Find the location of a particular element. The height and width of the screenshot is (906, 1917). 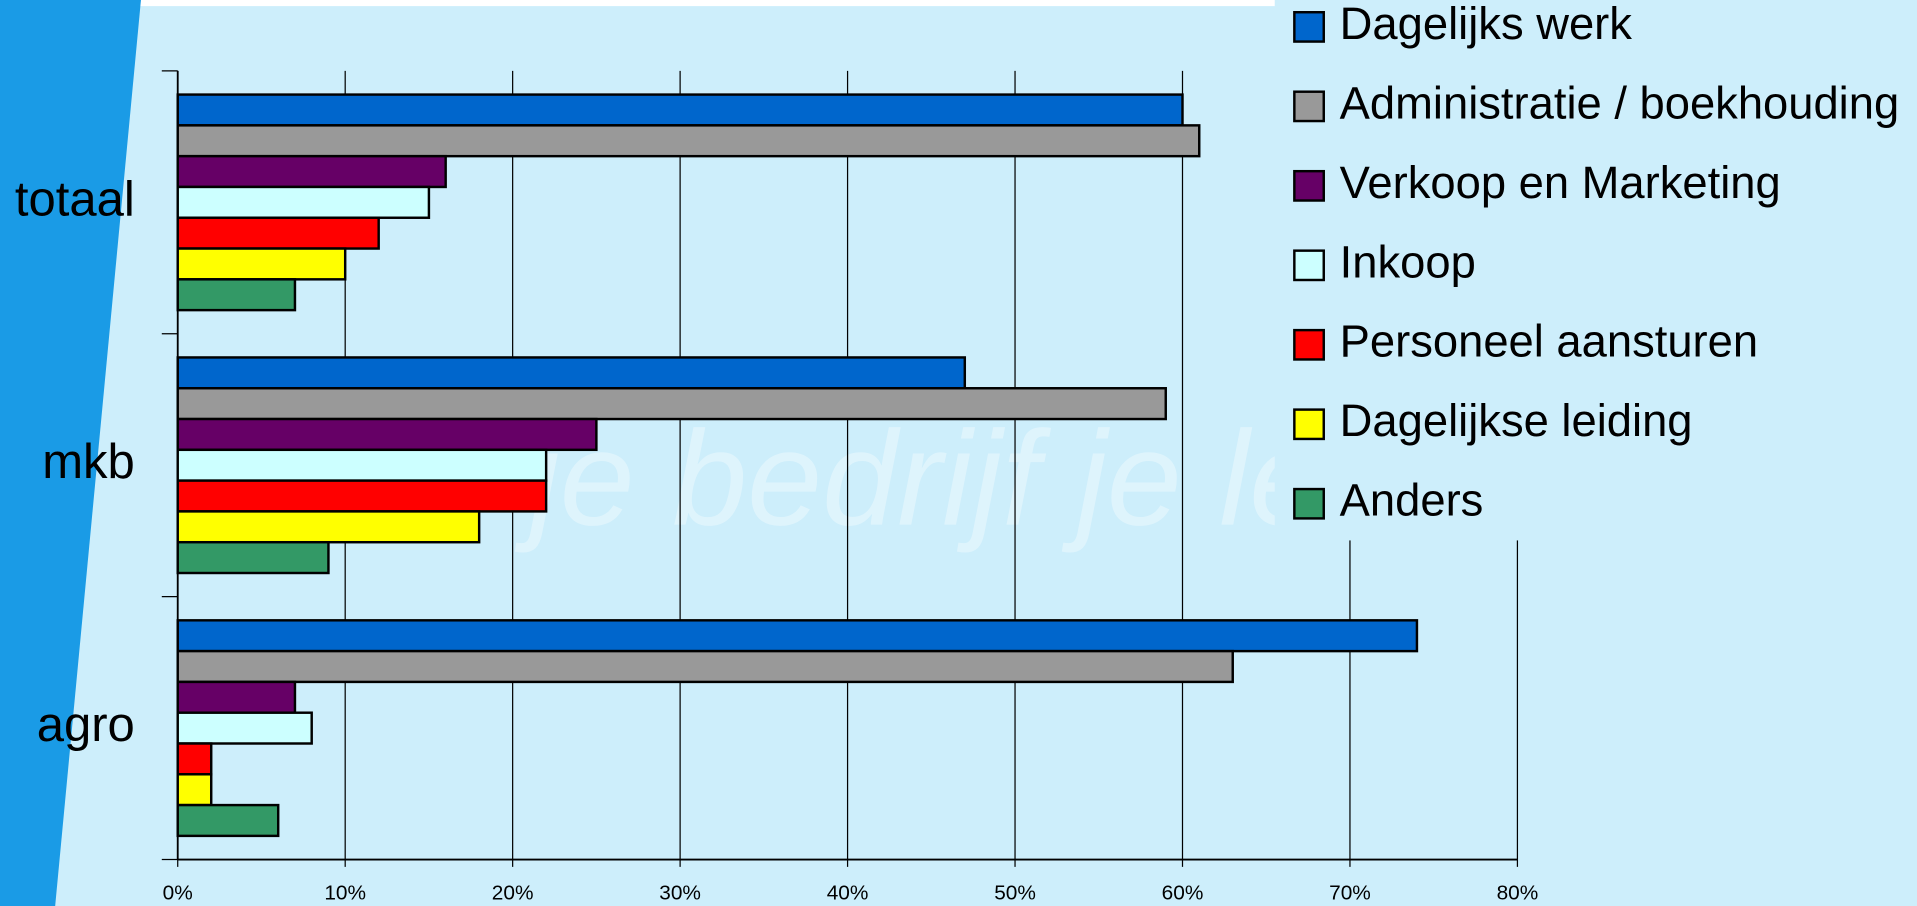

top-strip is located at coordinates (958, 3).